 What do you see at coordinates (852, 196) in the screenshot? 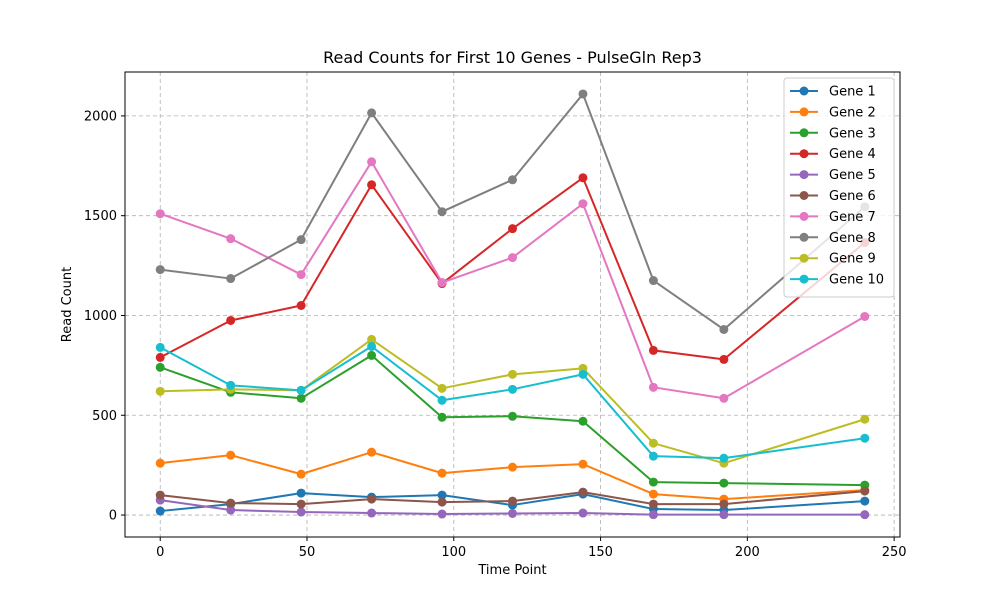
I see `legend-label: Gene 6` at bounding box center [852, 196].